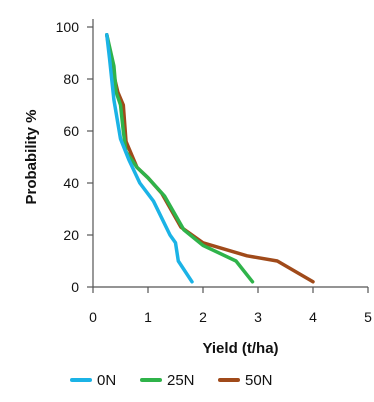  What do you see at coordinates (71, 79) in the screenshot?
I see `y-tick-label: 80` at bounding box center [71, 79].